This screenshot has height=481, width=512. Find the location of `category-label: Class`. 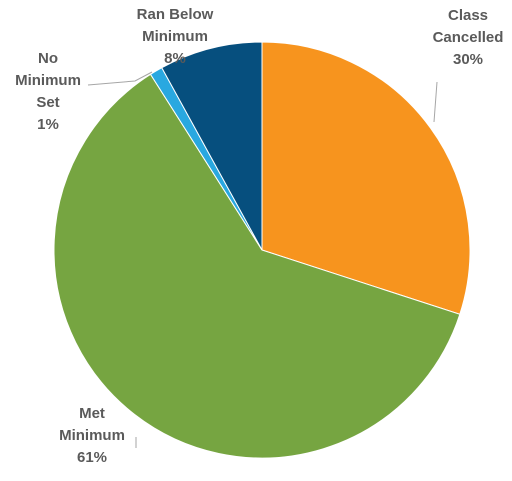

category-label: Class is located at coordinates (468, 15).